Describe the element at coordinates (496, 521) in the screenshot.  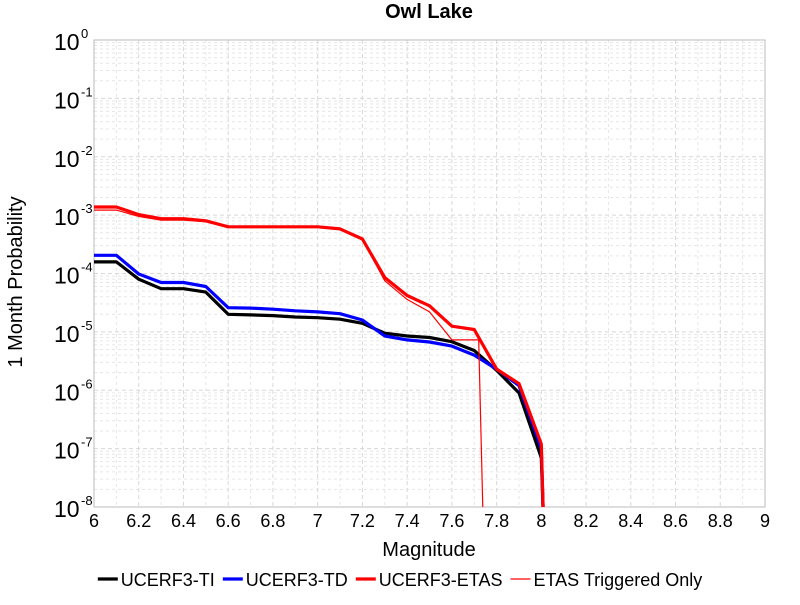
I see `x-tick-label: 7.8` at that location.